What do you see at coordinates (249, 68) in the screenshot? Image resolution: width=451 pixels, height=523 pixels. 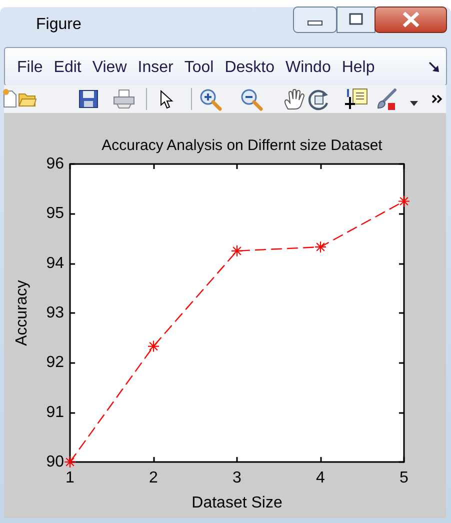 I see `text: Deskto` at bounding box center [249, 68].